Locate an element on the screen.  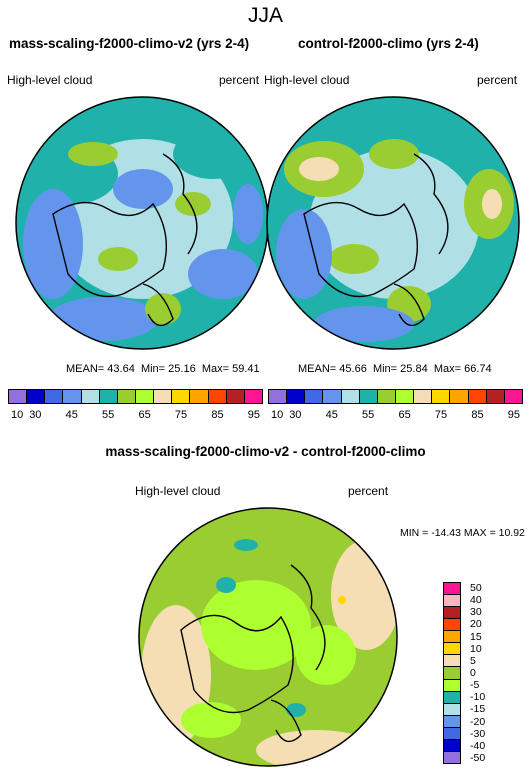
figure-title: JJA is located at coordinates (265, 15).